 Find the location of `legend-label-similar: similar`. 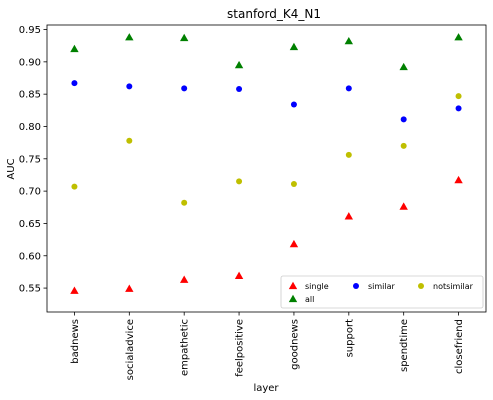

legend-label-similar: similar is located at coordinates (382, 286).